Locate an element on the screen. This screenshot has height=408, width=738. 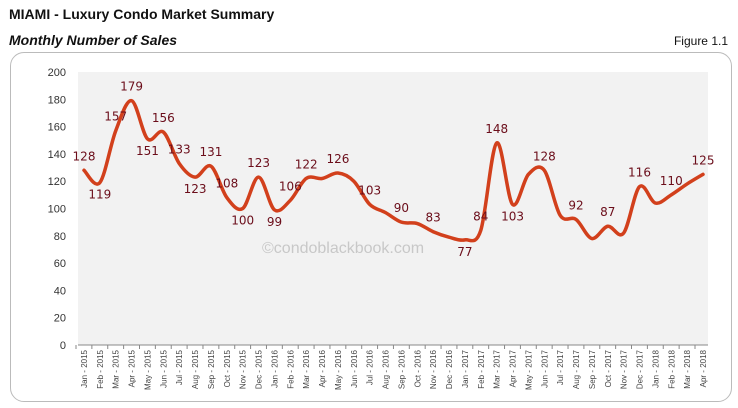
data-label: 156 is located at coordinates (163, 118).